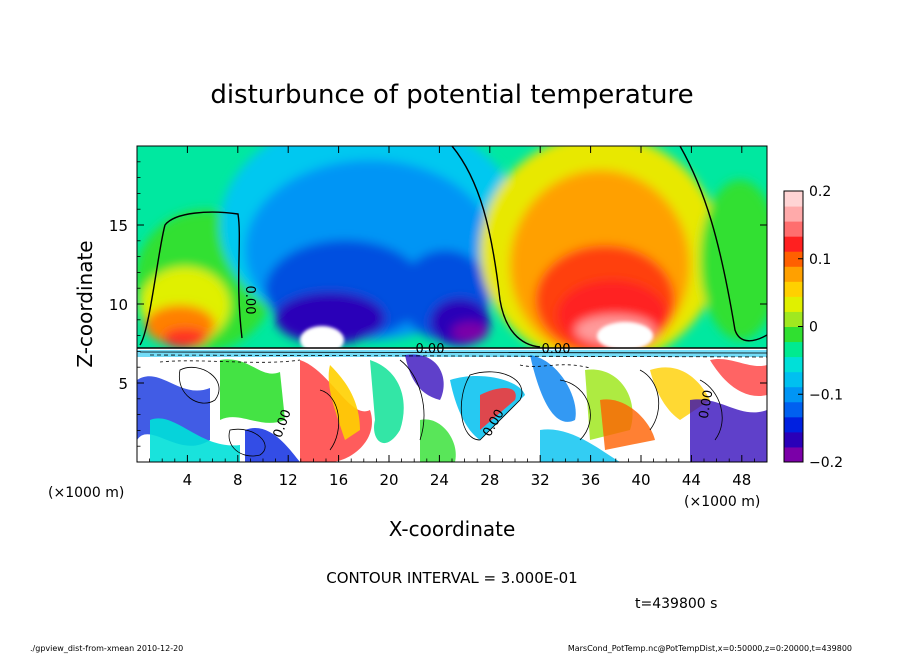  What do you see at coordinates (691, 480) in the screenshot?
I see `x-tick-label: 44` at bounding box center [691, 480].